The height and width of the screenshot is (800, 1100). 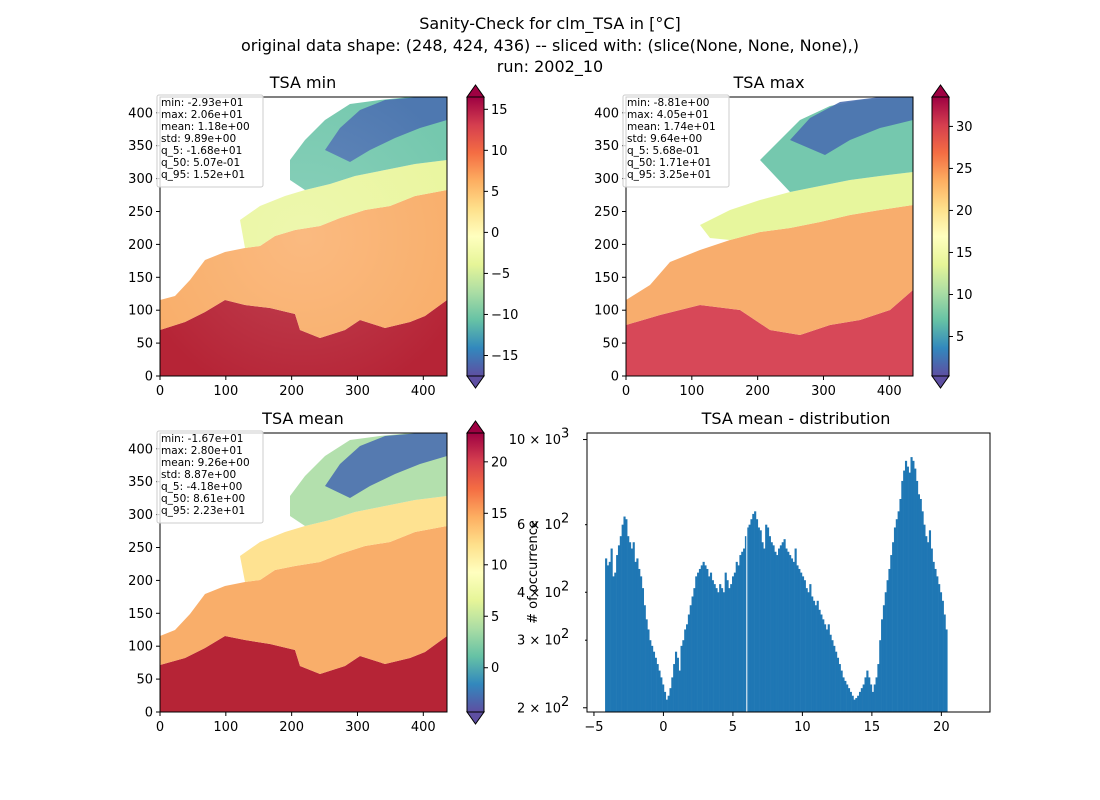 I want to click on title-line-3: run: 2002_10, so click(x=550, y=67).